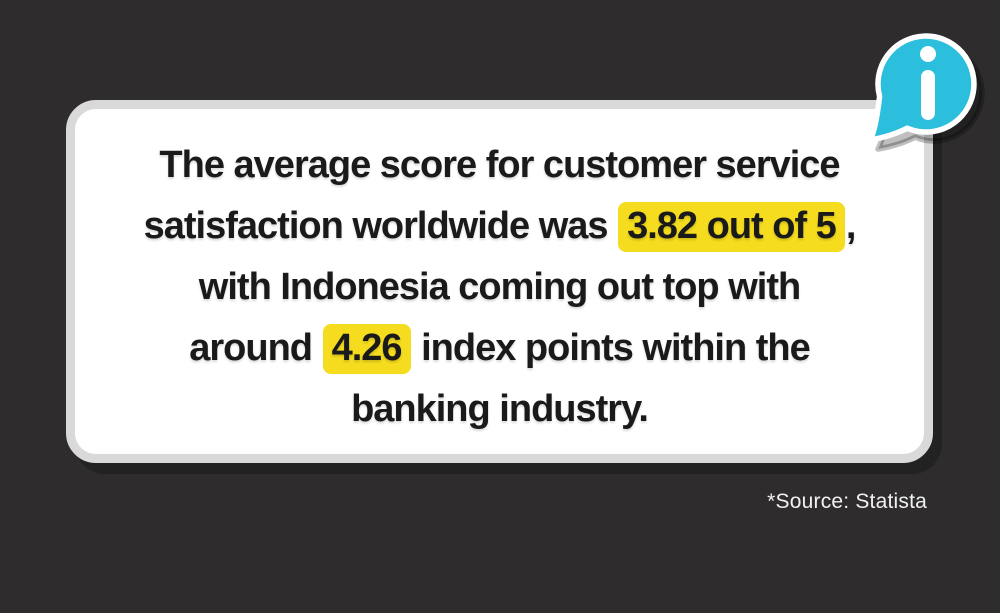 The height and width of the screenshot is (613, 1000). I want to click on quote-segment: banking industry., so click(500, 409).